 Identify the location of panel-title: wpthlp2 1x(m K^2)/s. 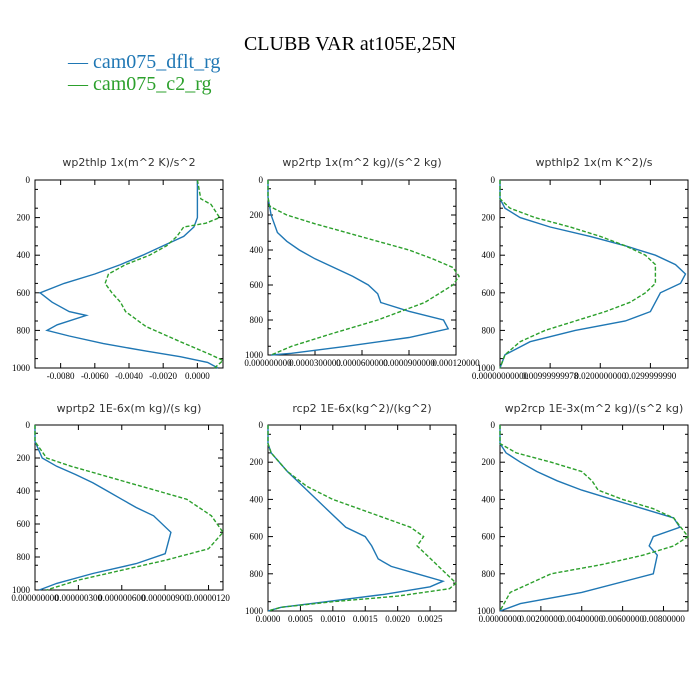
(594, 162).